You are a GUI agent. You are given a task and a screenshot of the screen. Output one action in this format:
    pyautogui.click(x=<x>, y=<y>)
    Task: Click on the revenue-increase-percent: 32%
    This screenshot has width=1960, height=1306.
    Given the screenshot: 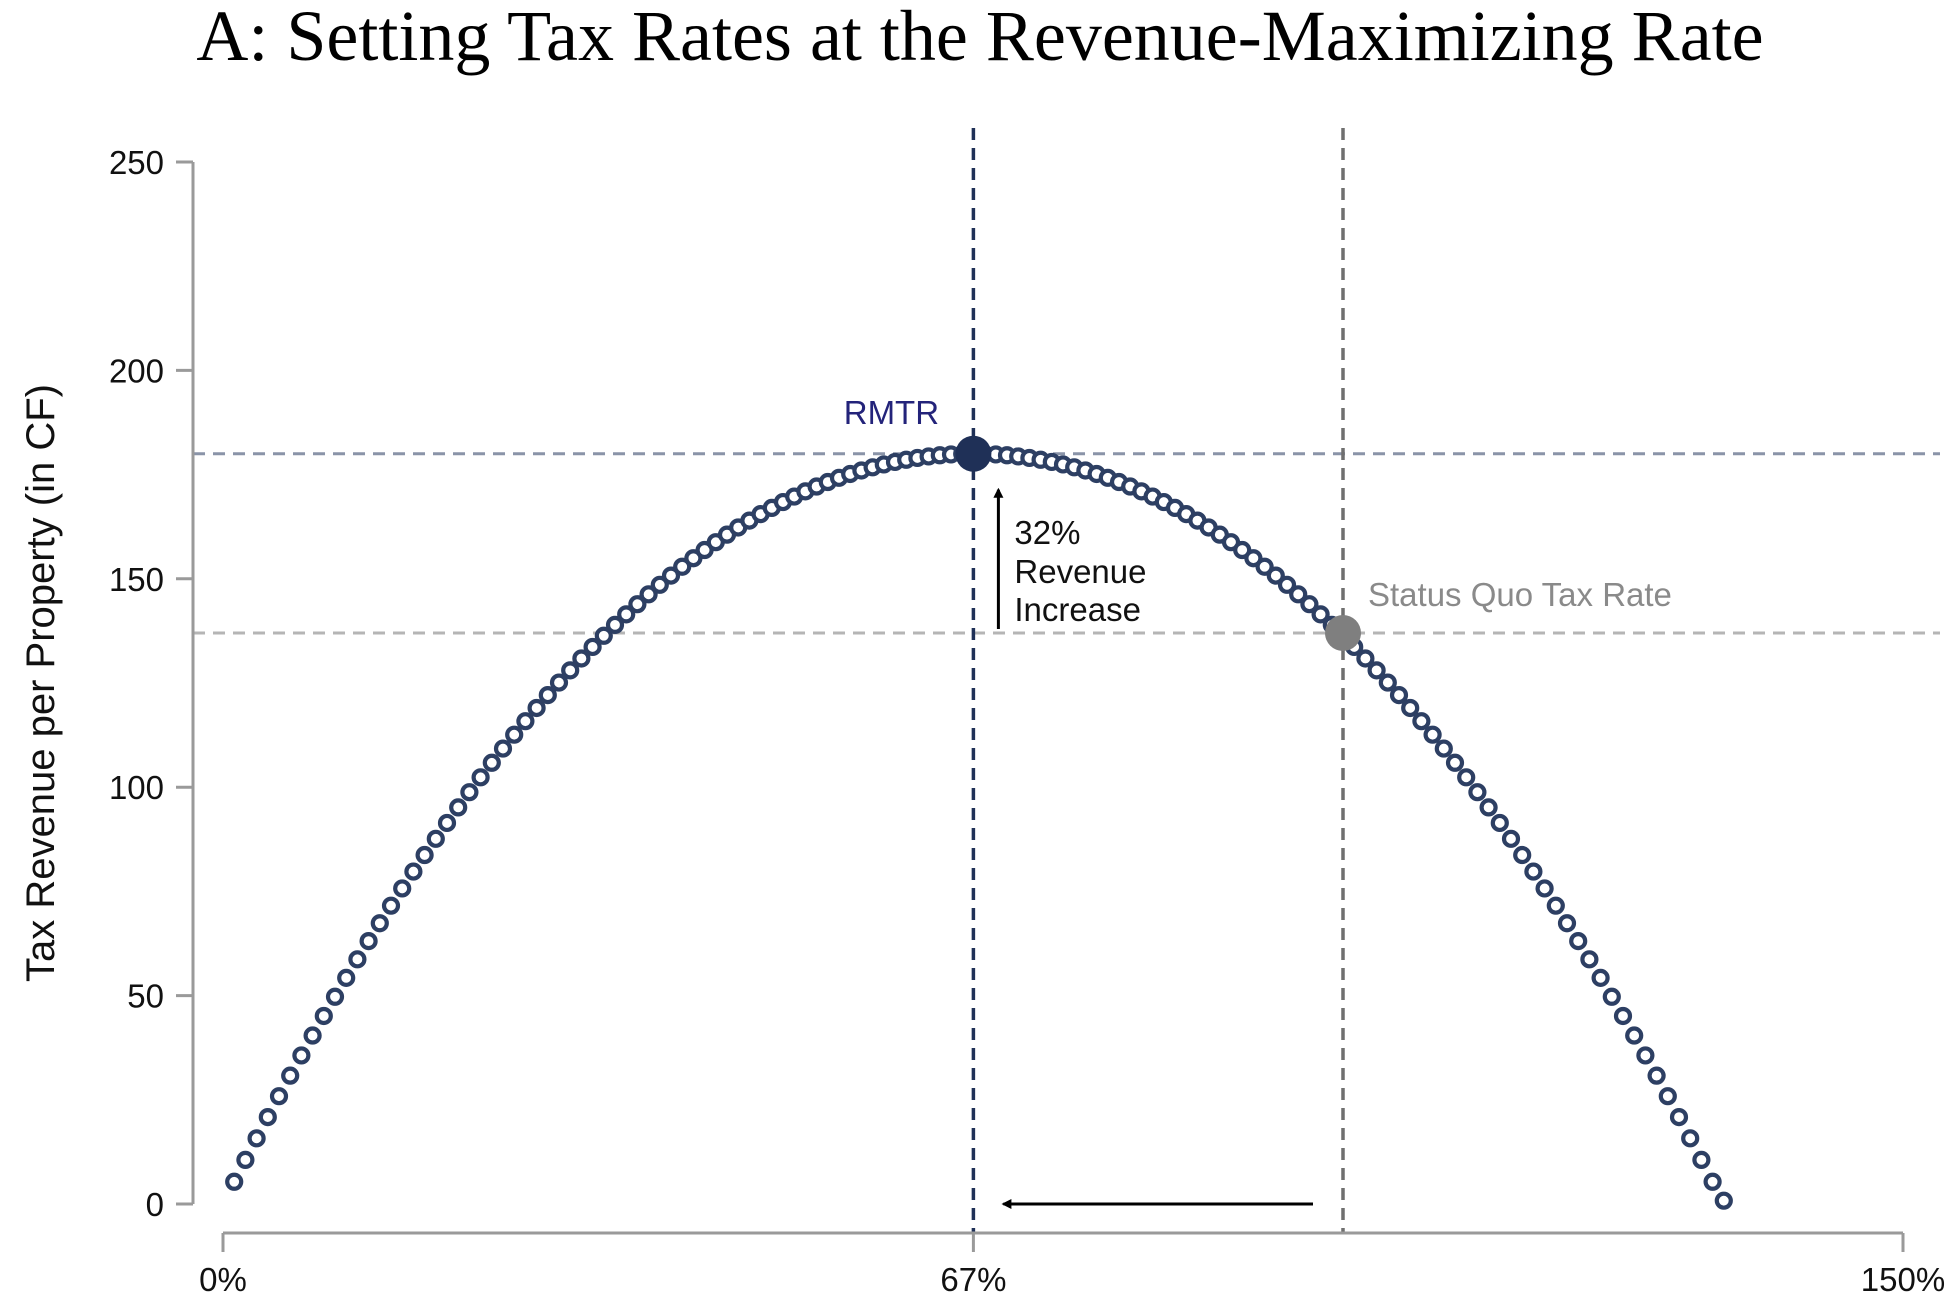 What is the action you would take?
    pyautogui.click(x=1047, y=532)
    